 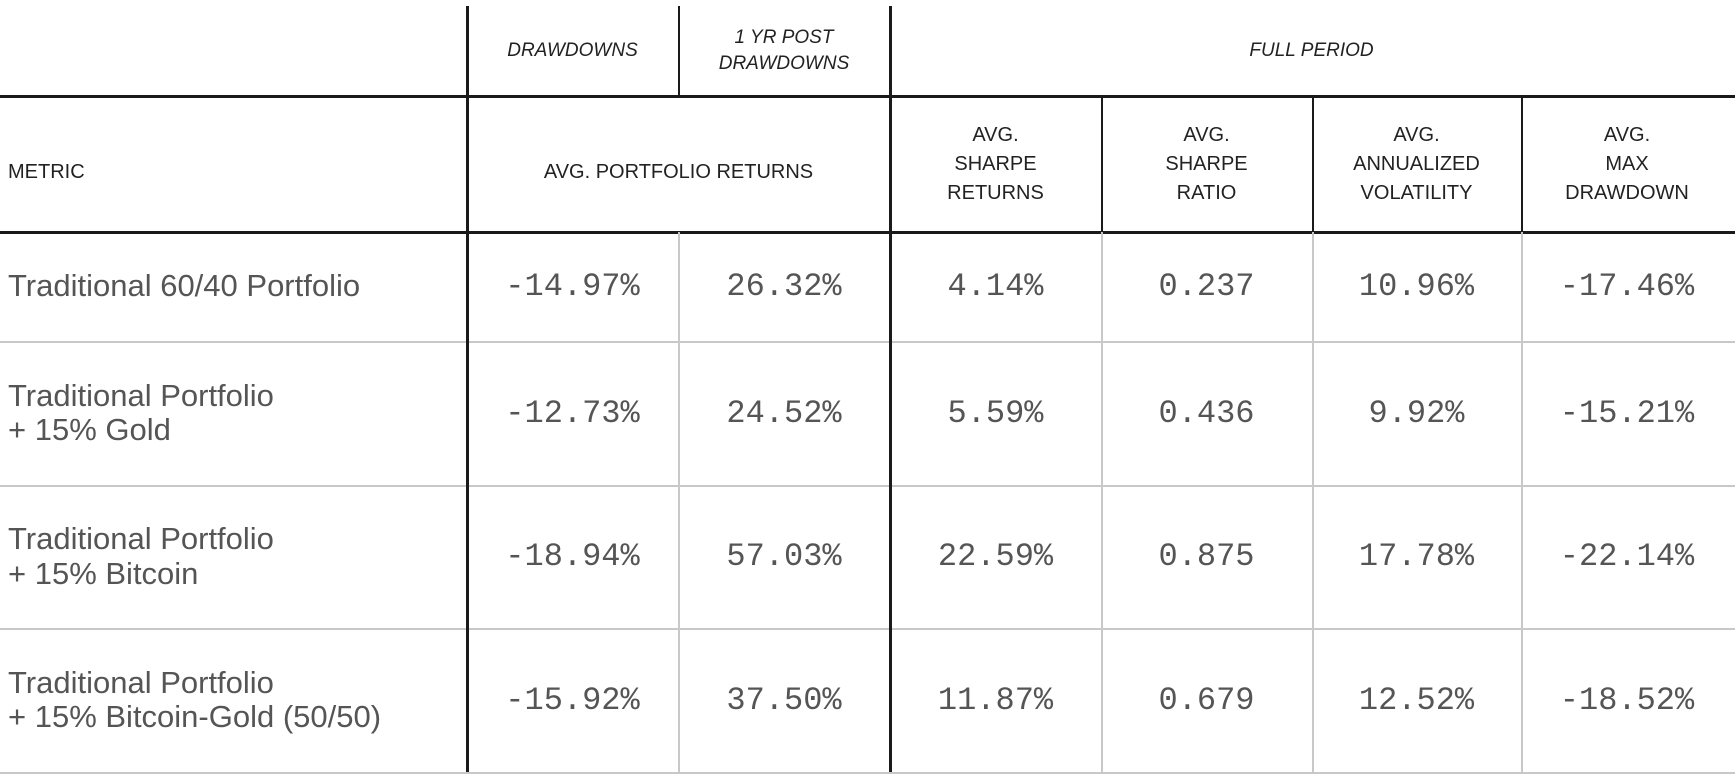 I want to click on value-cell: -15.21%, so click(x=1627, y=413).